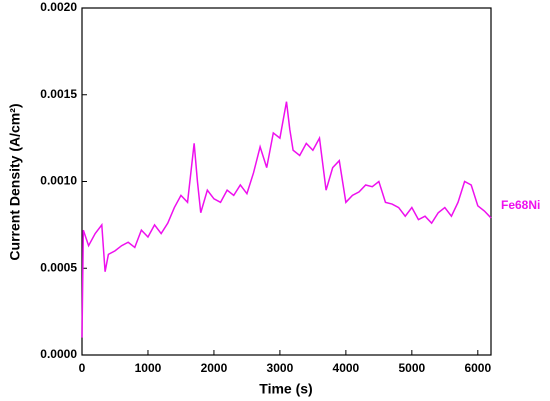 This screenshot has width=550, height=401. What do you see at coordinates (477, 368) in the screenshot?
I see `x-tick-label: 6000` at bounding box center [477, 368].